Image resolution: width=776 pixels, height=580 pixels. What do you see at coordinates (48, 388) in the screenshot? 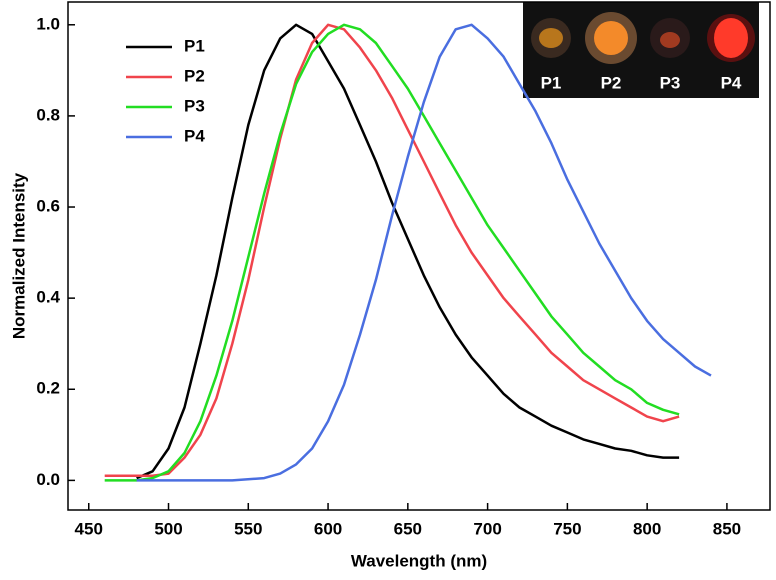
I see `y-tick-label: 0.2` at bounding box center [48, 388].